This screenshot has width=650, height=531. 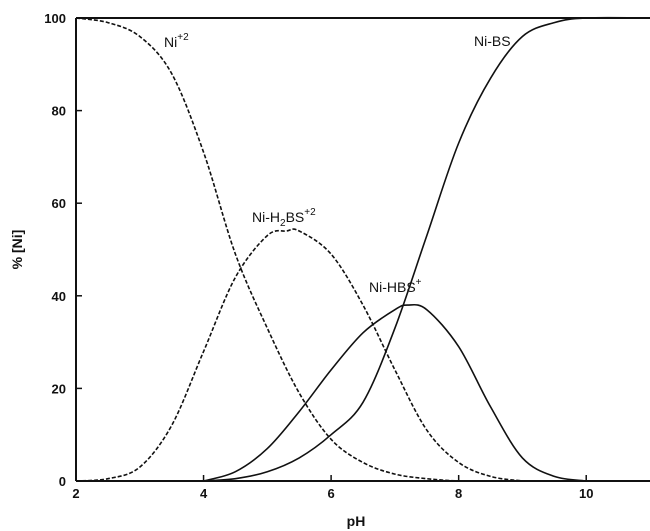 I want to click on y-tick-label: 20, so click(x=59, y=388).